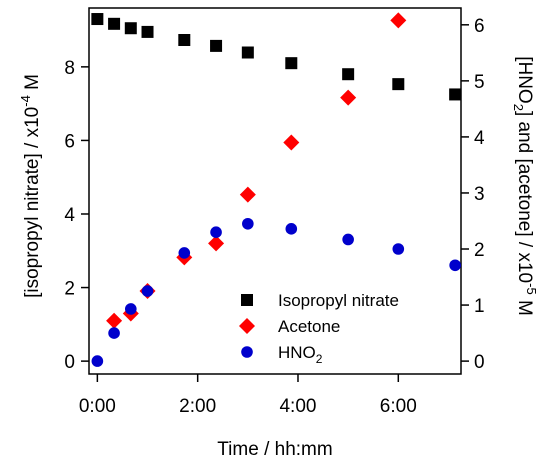 Image resolution: width=551 pixels, height=464 pixels. I want to click on left-y-axis-title-unit: M, so click(32, 84).